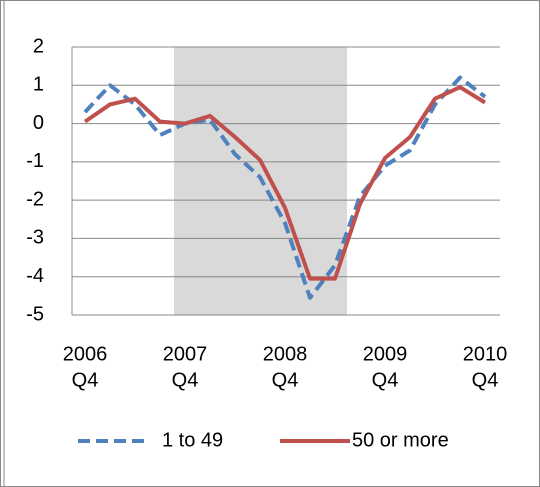 This screenshot has height=487, width=540. I want to click on x-tick-label: 2006, so click(85, 354).